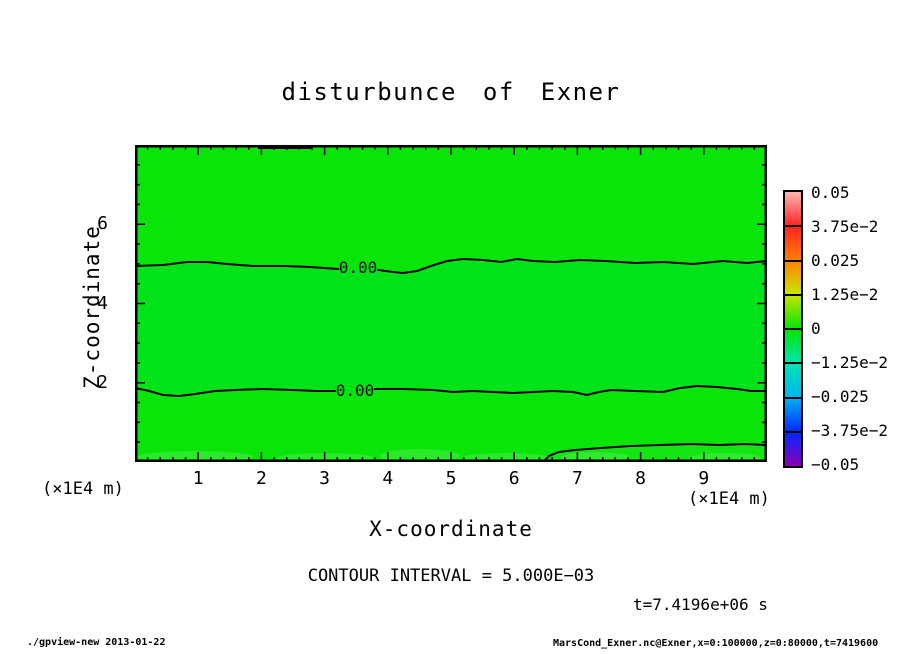 This screenshot has width=904, height=654. What do you see at coordinates (850, 430) in the screenshot?
I see `colorbar-label: −3.75e−2` at bounding box center [850, 430].